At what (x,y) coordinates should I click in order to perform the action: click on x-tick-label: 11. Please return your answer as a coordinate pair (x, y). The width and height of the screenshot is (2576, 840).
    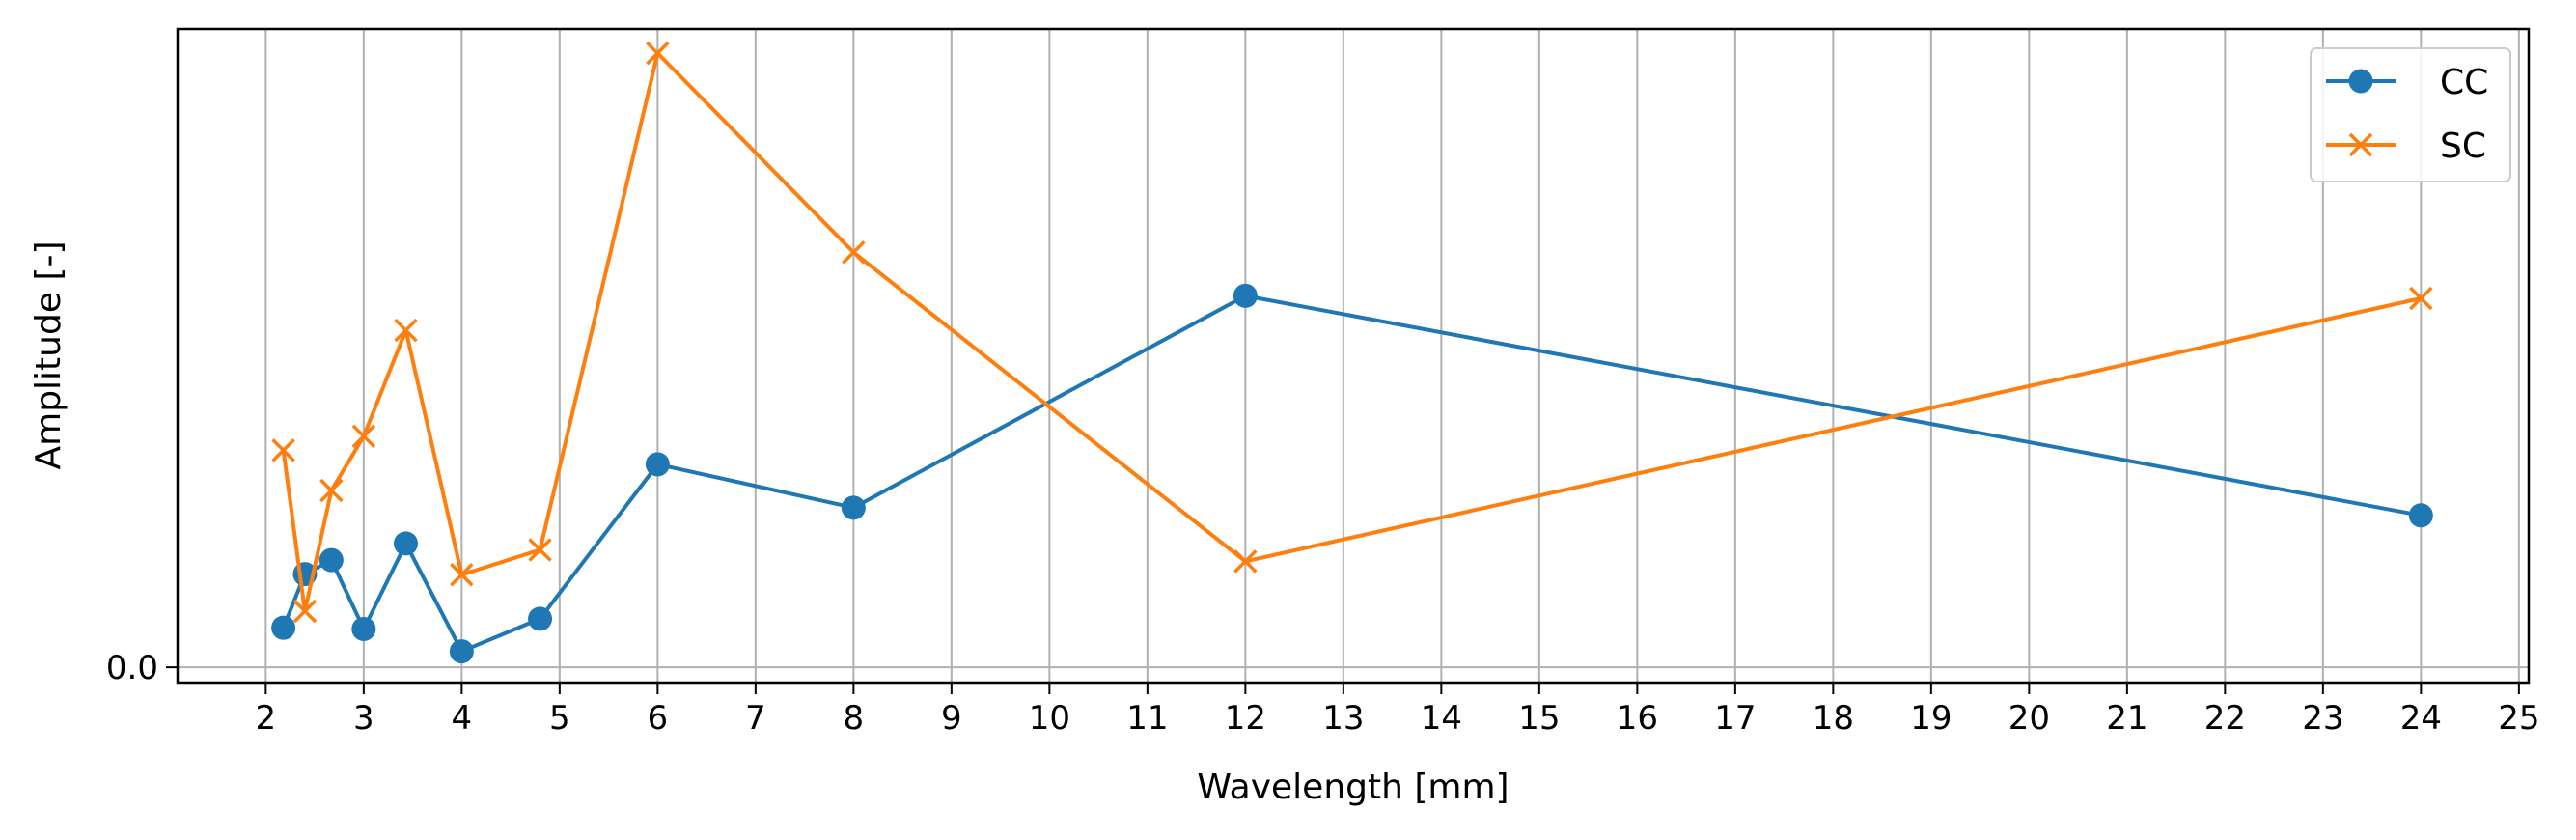
    Looking at the image, I should click on (1147, 719).